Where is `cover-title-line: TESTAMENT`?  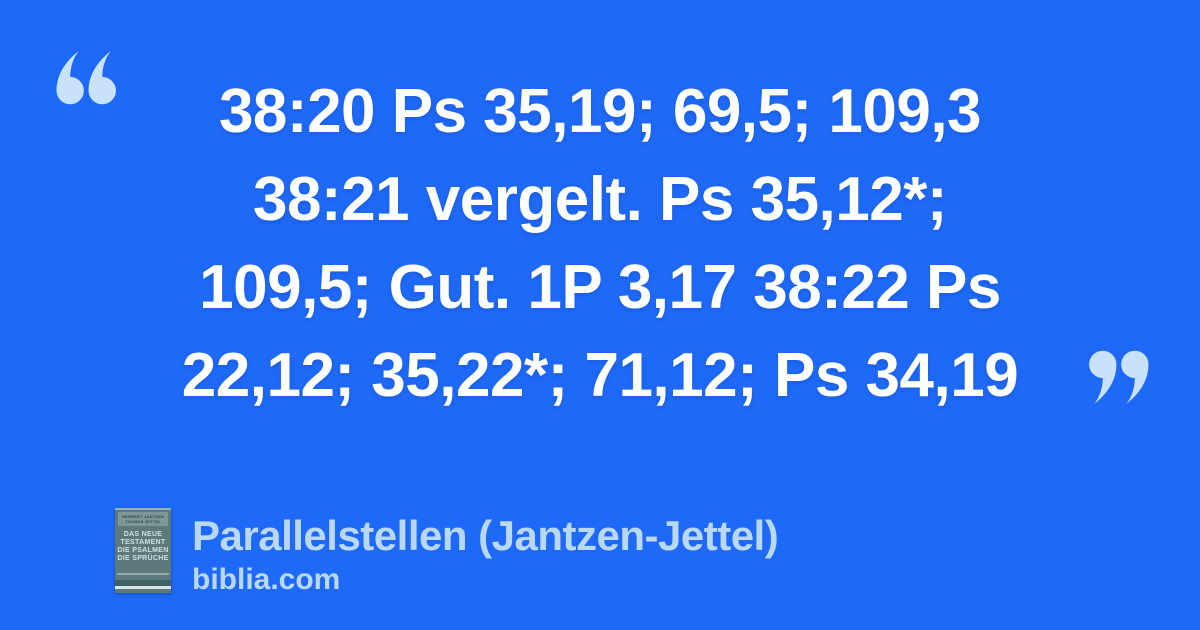 cover-title-line: TESTAMENT is located at coordinates (143, 542).